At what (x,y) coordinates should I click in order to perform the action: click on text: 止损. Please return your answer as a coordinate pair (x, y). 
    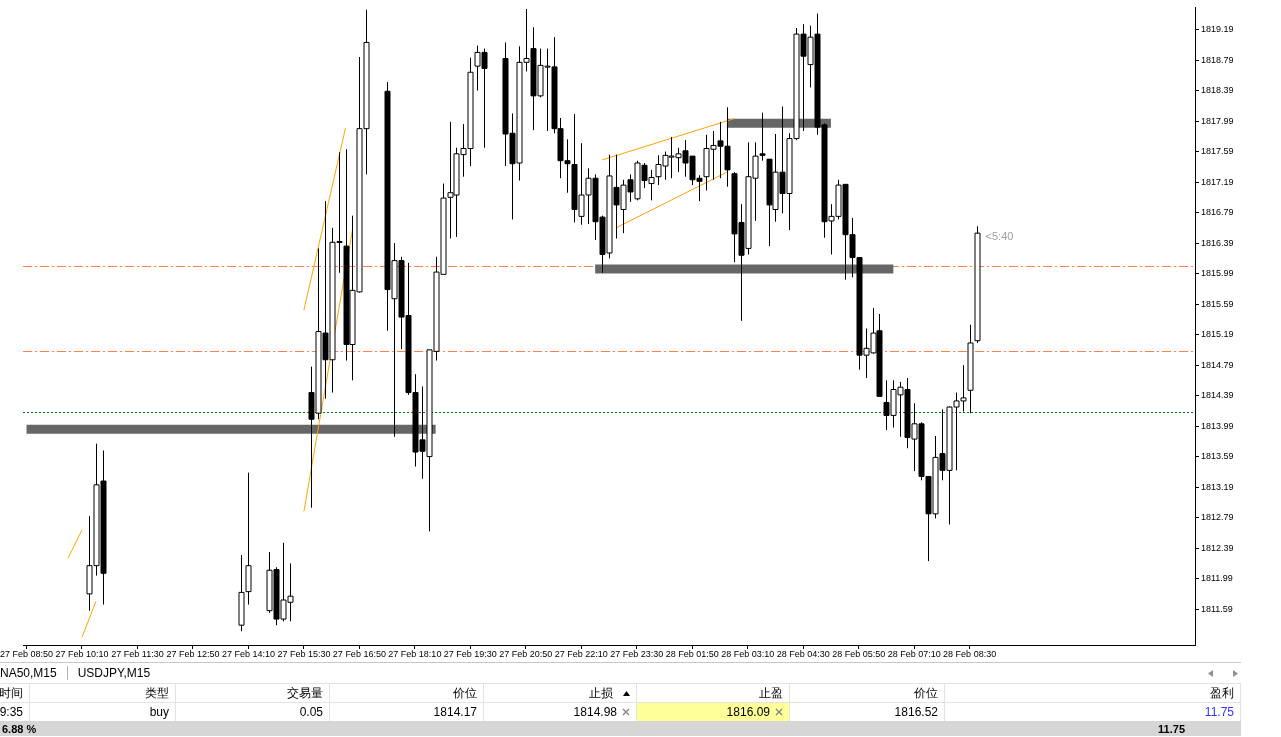
    Looking at the image, I should click on (601, 693).